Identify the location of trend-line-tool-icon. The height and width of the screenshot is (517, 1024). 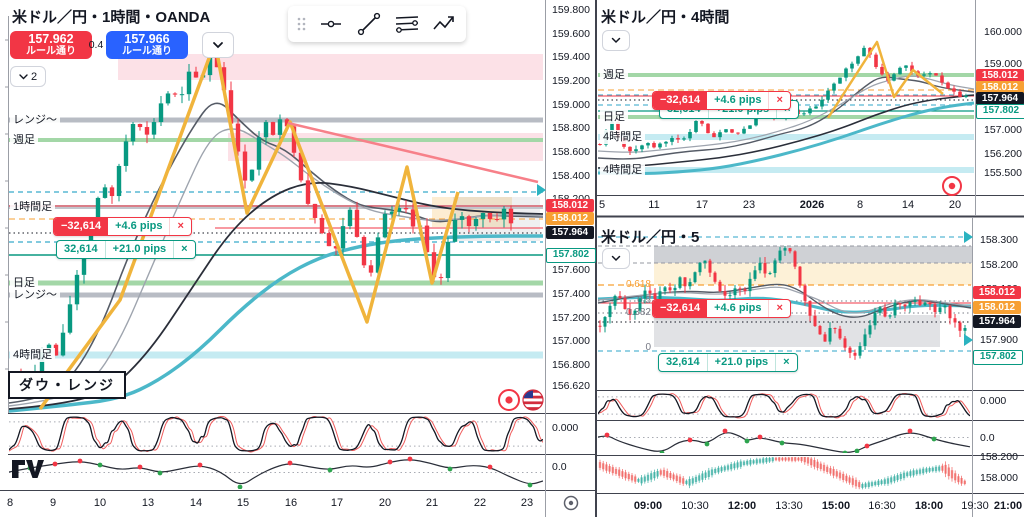
(369, 24).